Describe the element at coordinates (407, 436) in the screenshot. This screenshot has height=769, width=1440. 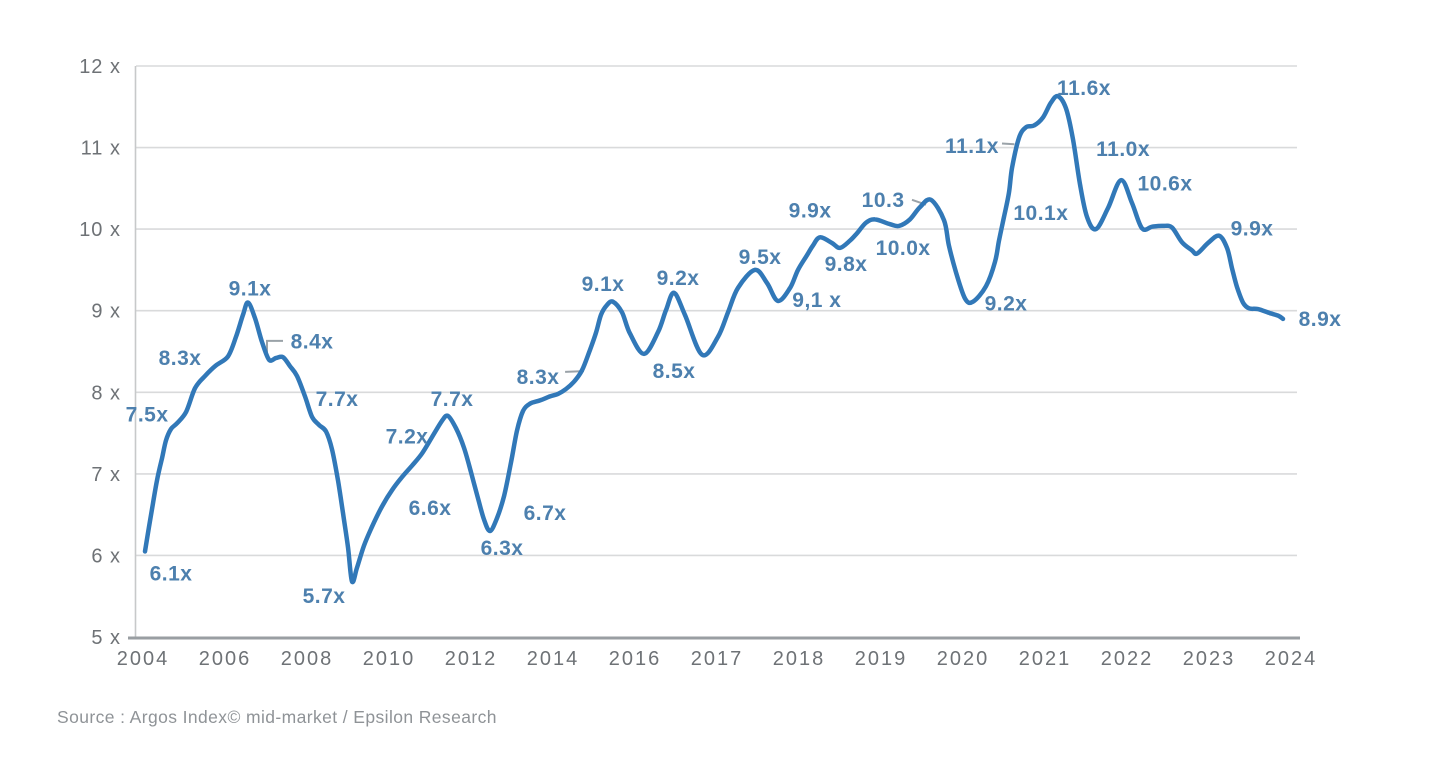
I see `data-point-label: 7.2x` at that location.